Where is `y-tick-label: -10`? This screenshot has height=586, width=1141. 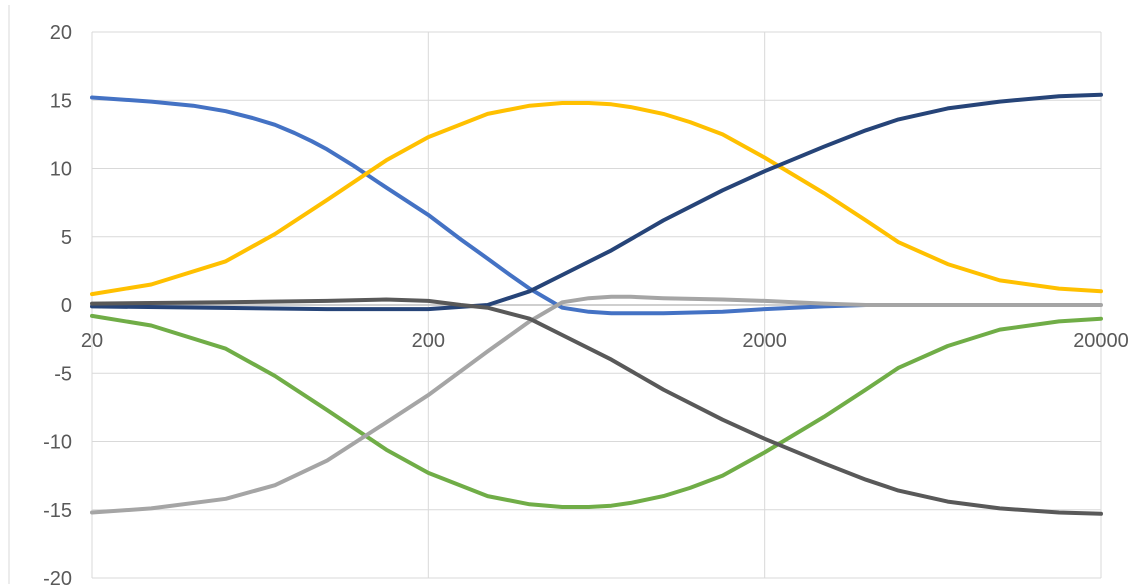
y-tick-label: -10 is located at coordinates (57, 443).